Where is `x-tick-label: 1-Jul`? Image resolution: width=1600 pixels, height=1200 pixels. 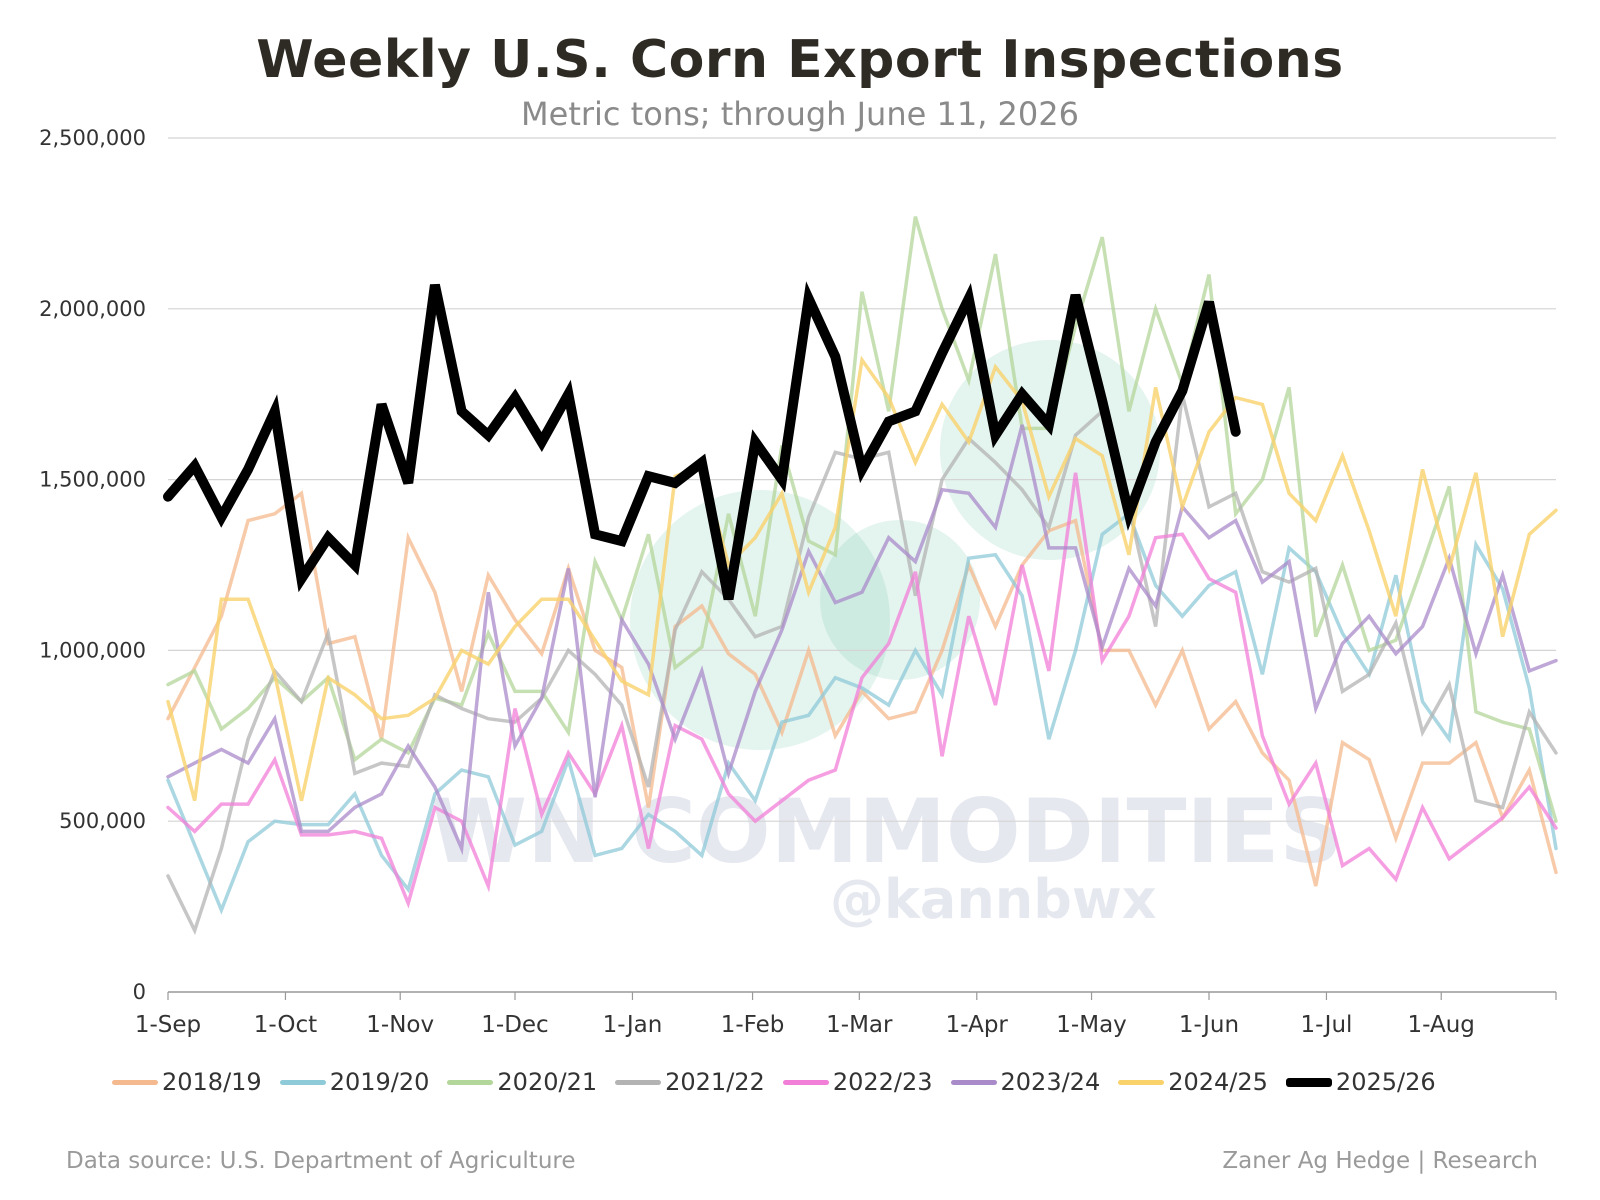 x-tick-label: 1-Jul is located at coordinates (1326, 1025).